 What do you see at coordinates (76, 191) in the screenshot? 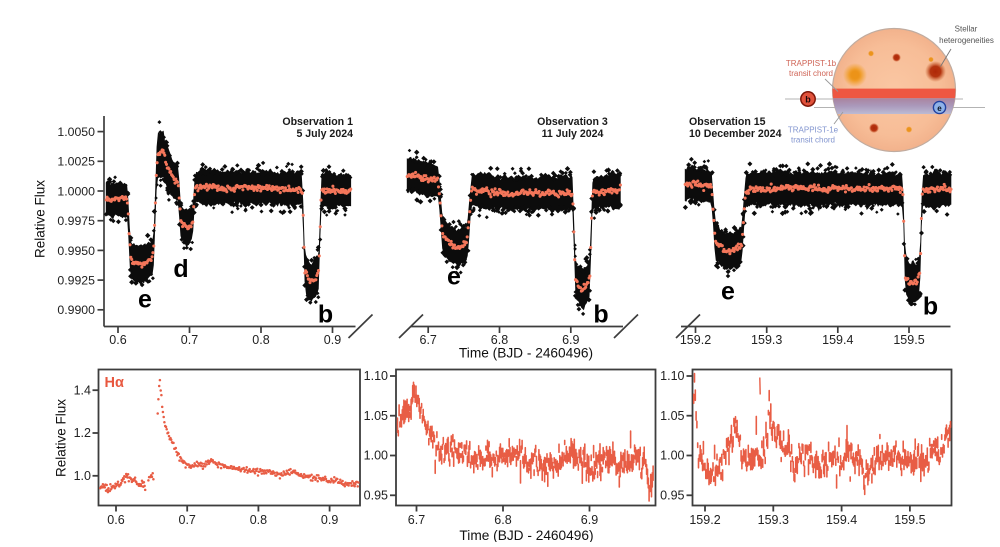
I see `svg-text: 1.0000` at bounding box center [76, 191].